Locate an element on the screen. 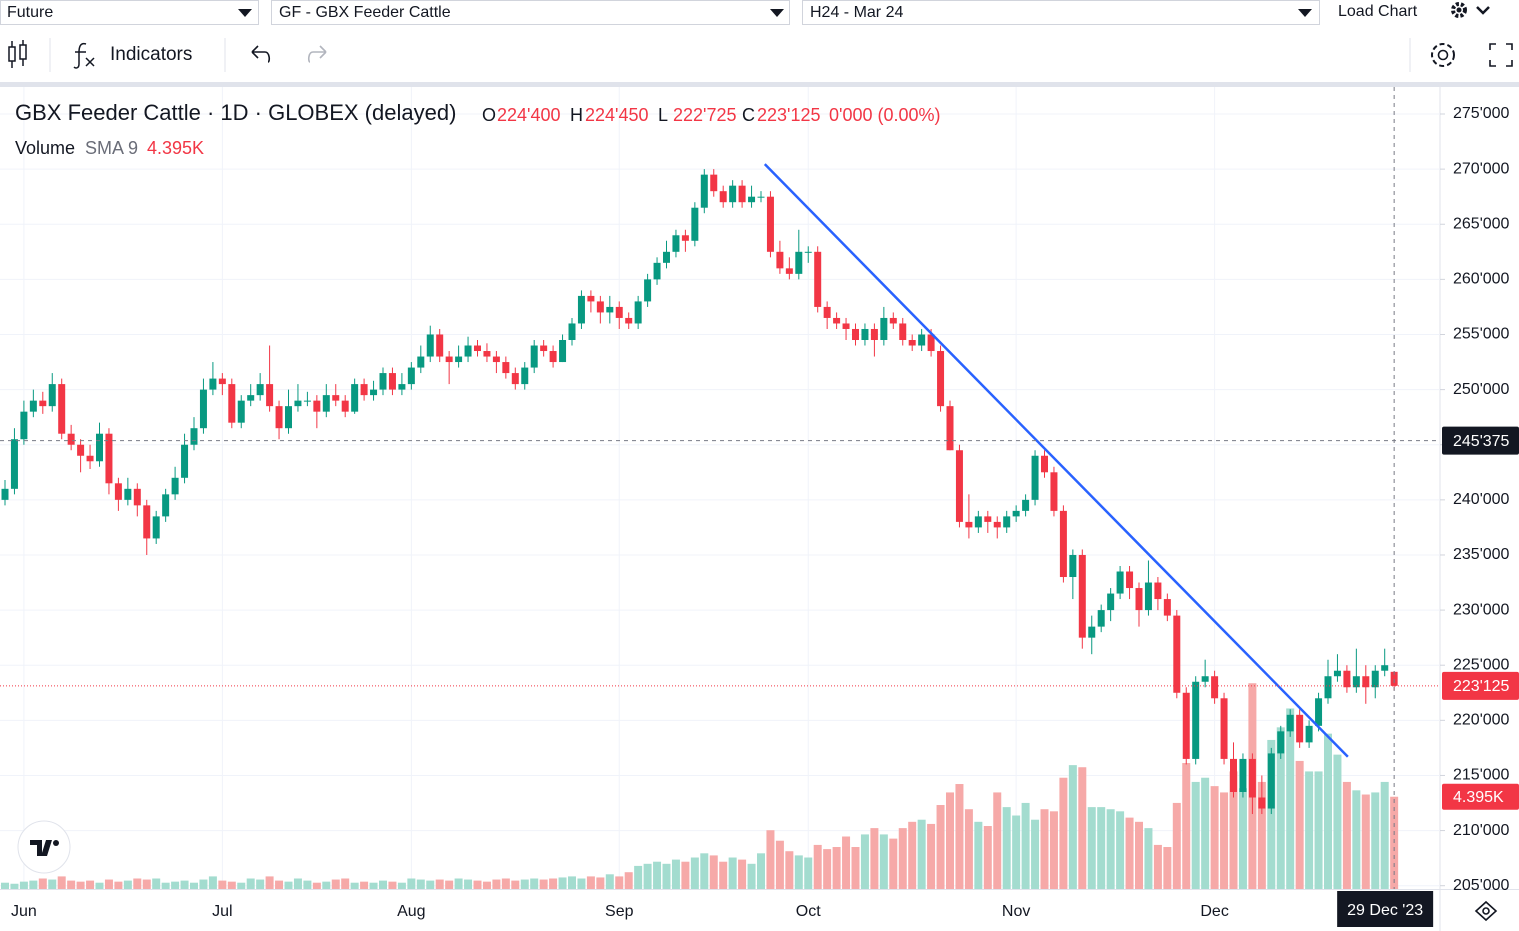 The width and height of the screenshot is (1519, 931). asset-class: Future is located at coordinates (30, 12).